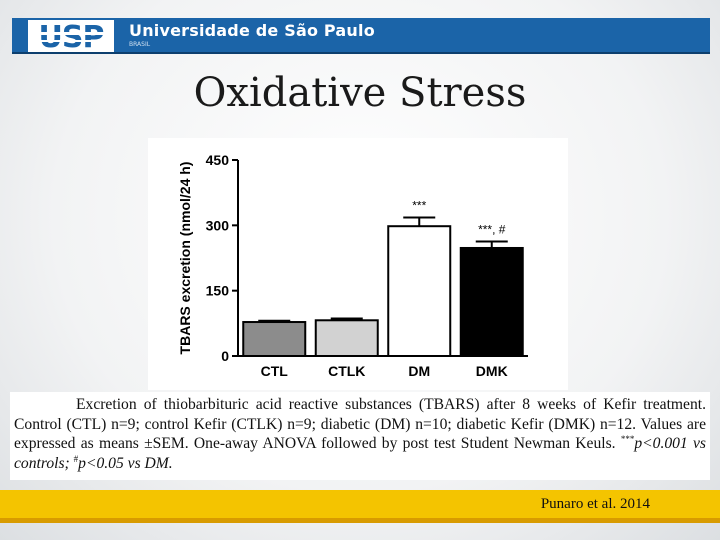 This screenshot has width=720, height=540. What do you see at coordinates (492, 229) in the screenshot?
I see `significance-annotation: ***, #` at bounding box center [492, 229].